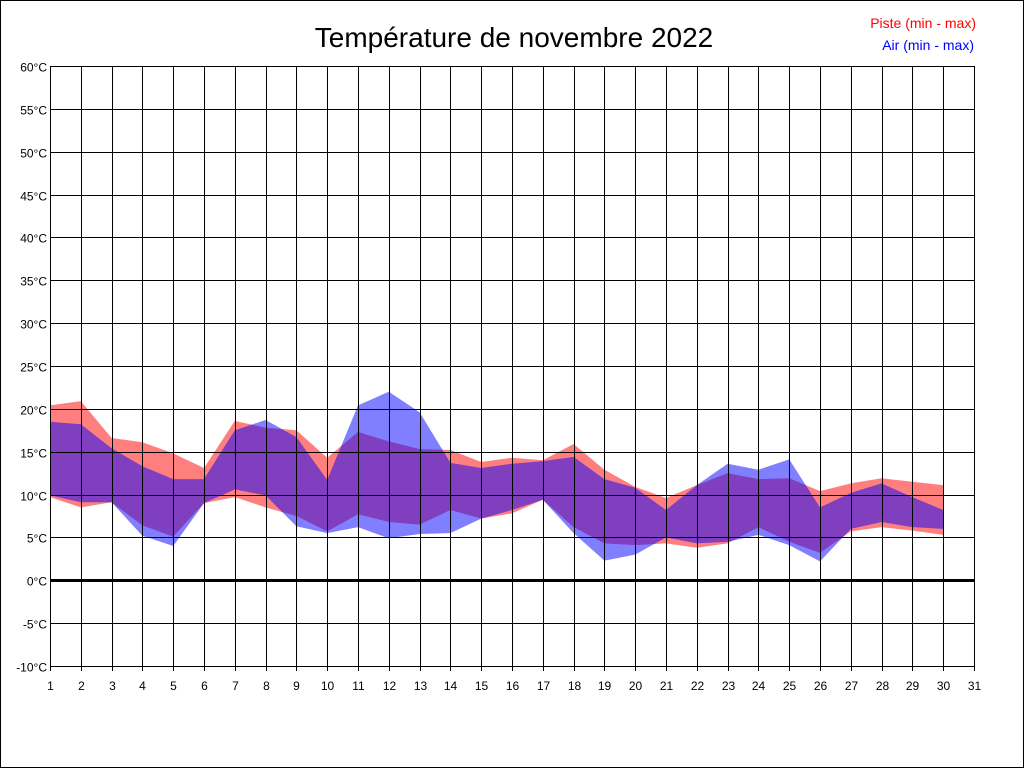  Describe the element at coordinates (33, 368) in the screenshot. I see `y-tick-label: 25°C` at that location.